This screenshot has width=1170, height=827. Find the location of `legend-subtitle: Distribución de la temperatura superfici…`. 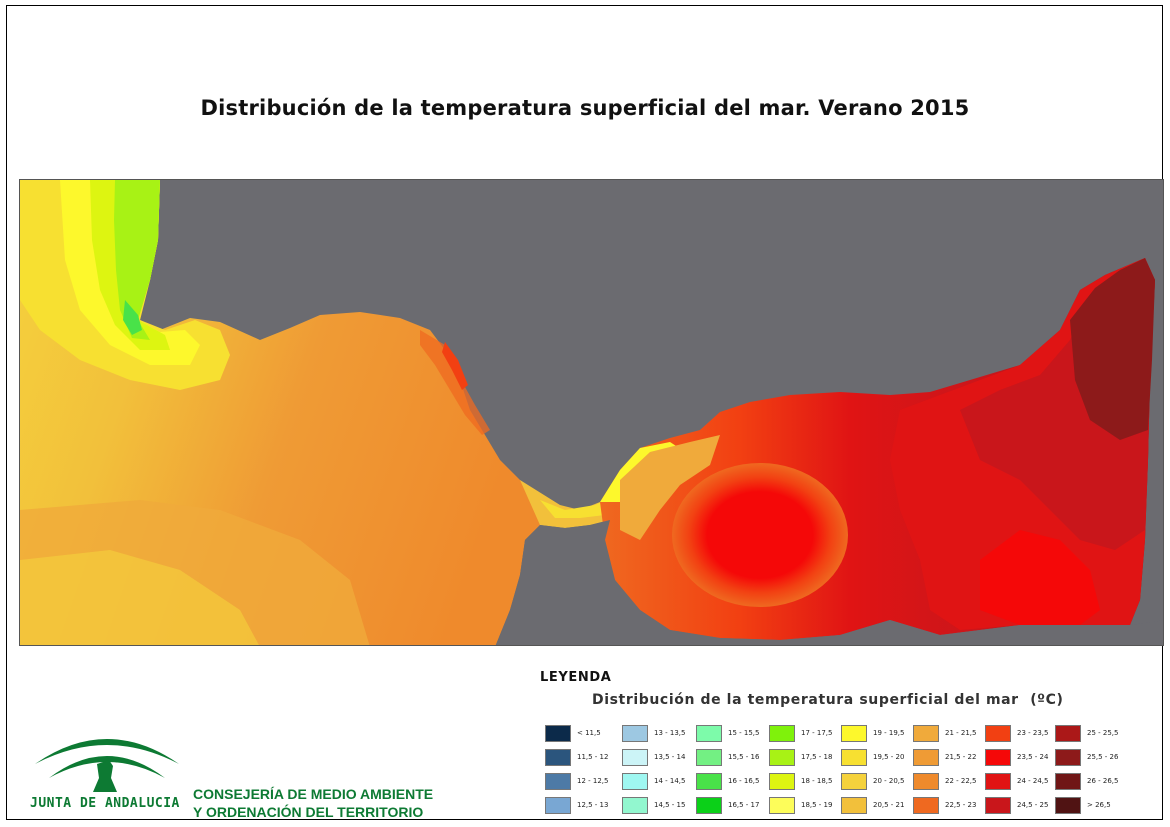

legend-subtitle: Distribución de la temperatura superfici… is located at coordinates (828, 700).